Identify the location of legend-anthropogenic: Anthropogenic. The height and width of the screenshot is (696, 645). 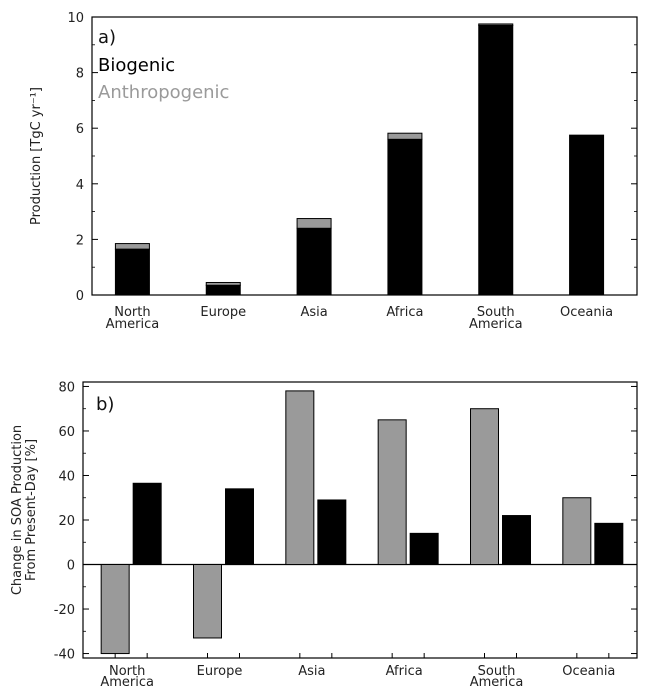
(163, 92).